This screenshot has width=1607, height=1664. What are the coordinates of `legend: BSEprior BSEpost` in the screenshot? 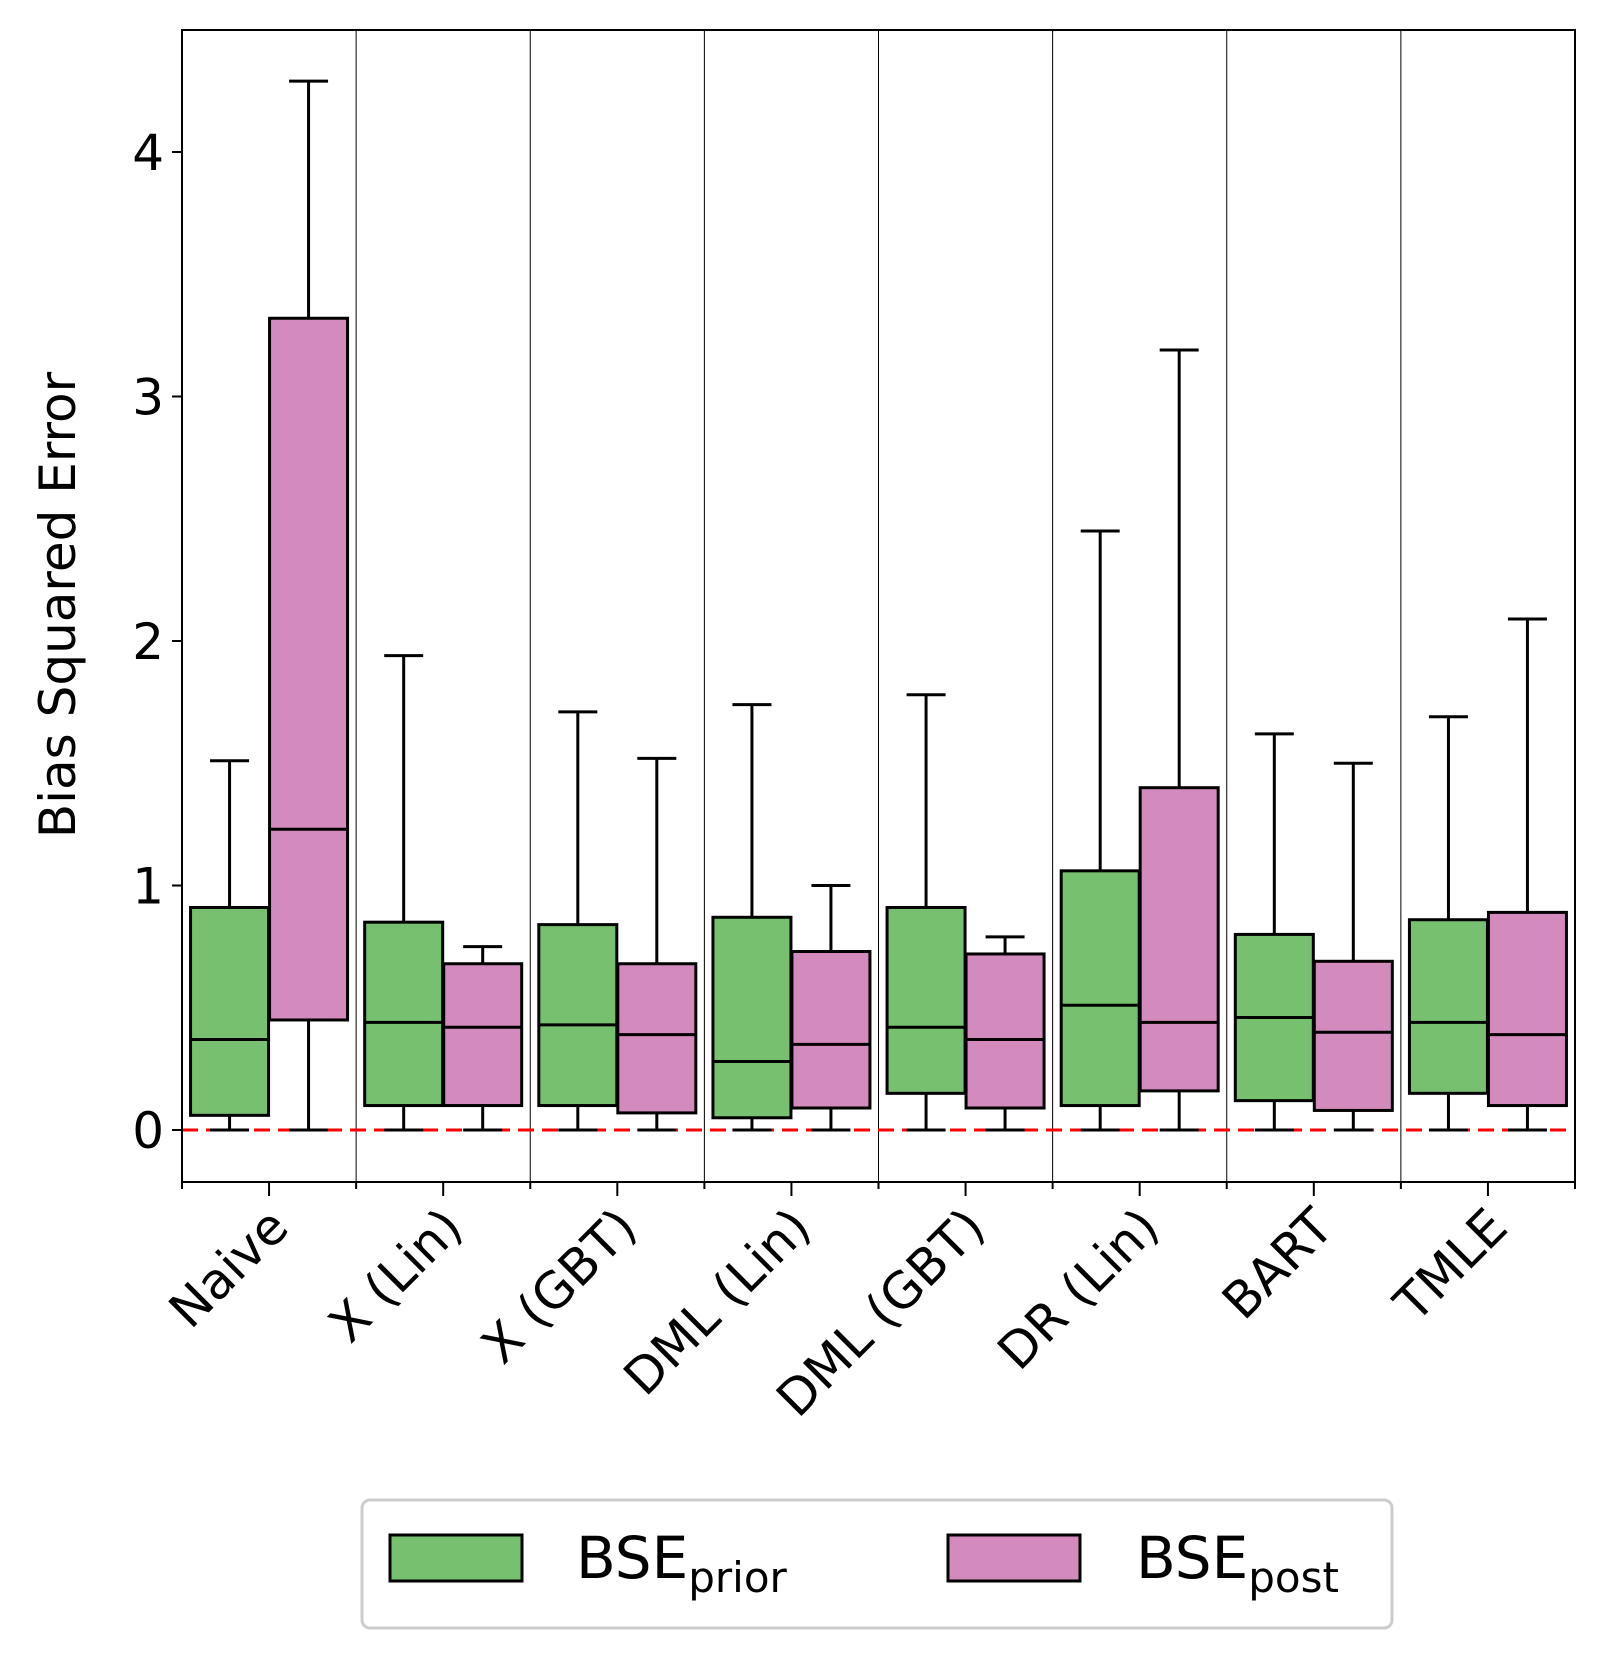 It's located at (877, 1564).